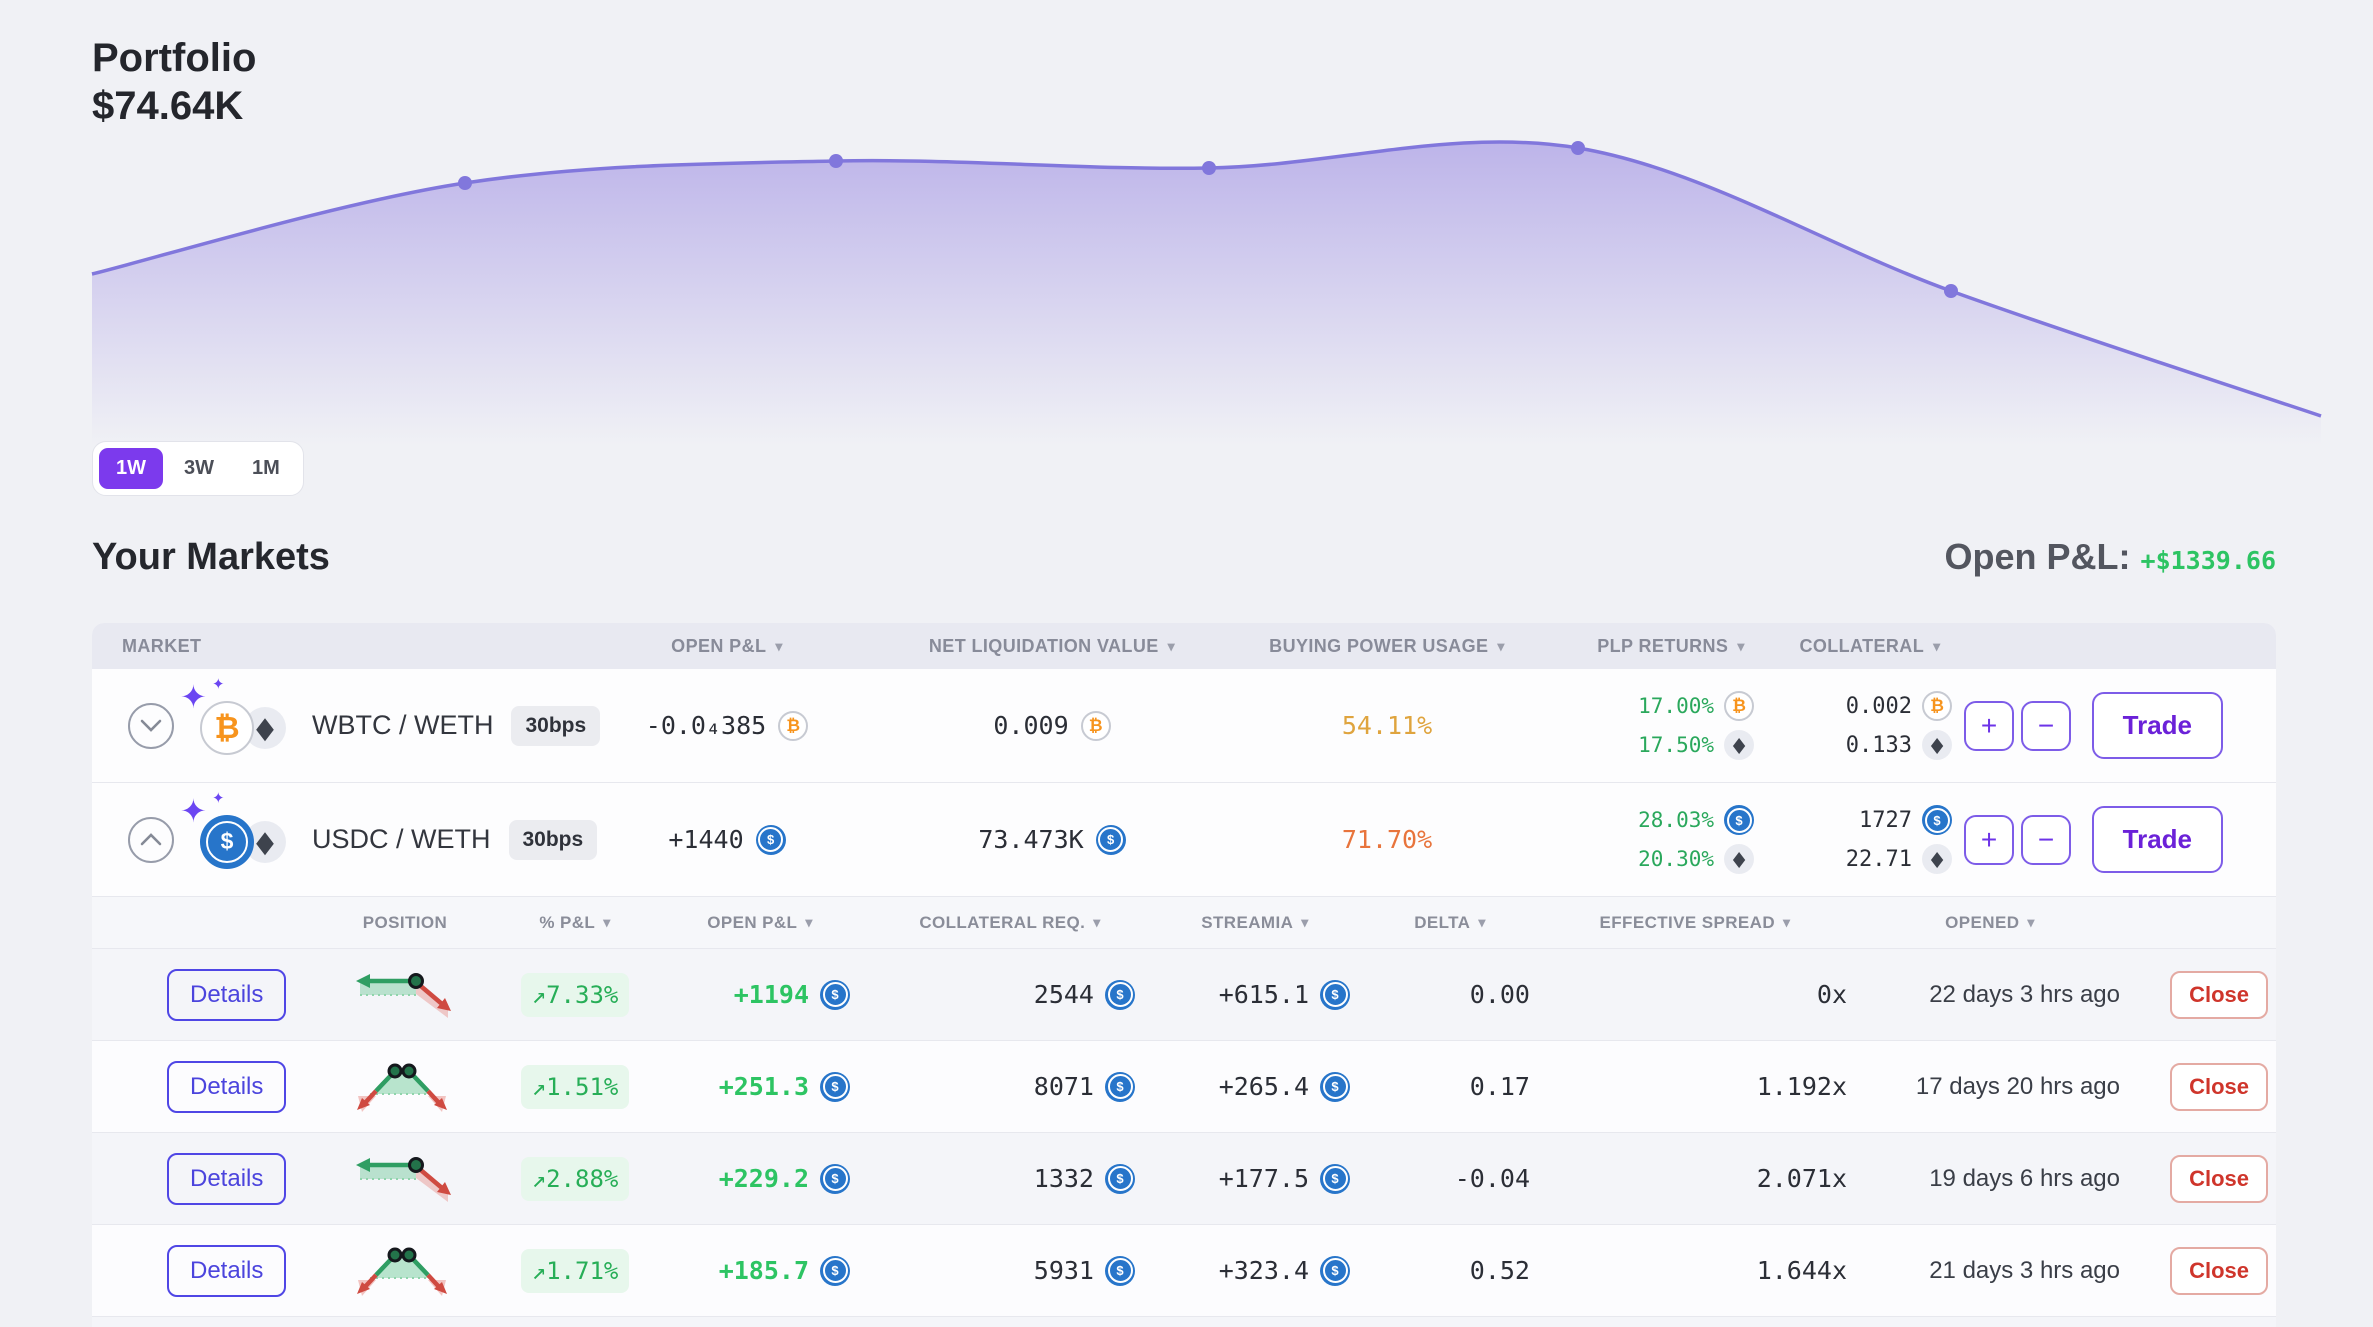 This screenshot has height=1327, width=2373. What do you see at coordinates (174, 82) in the screenshot?
I see `portfolio-header: Portfolio $74.64K` at bounding box center [174, 82].